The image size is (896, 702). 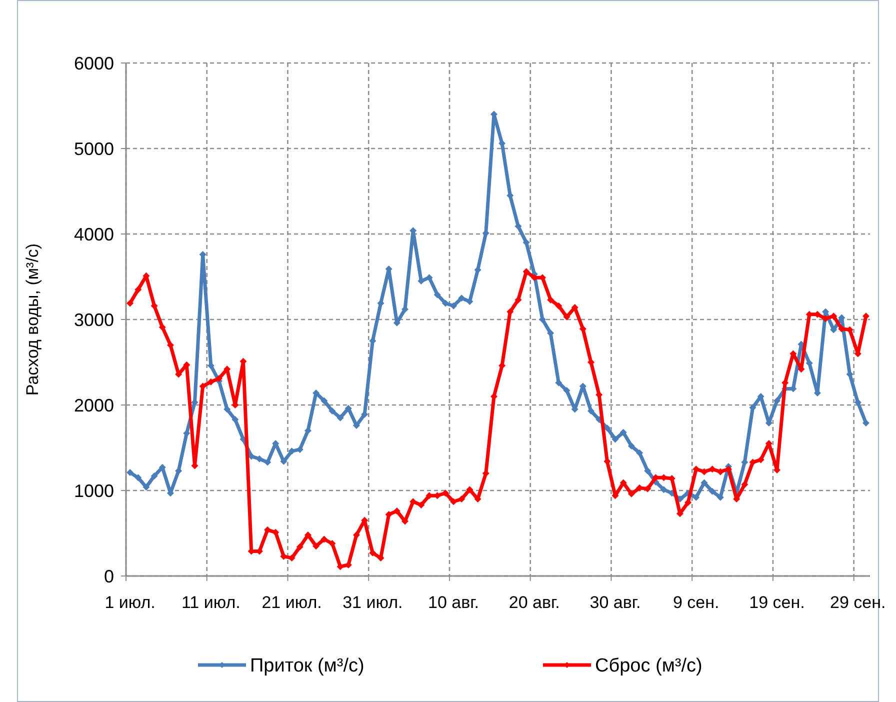 I want to click on x-tick-label: 29 сен., so click(x=858, y=602).